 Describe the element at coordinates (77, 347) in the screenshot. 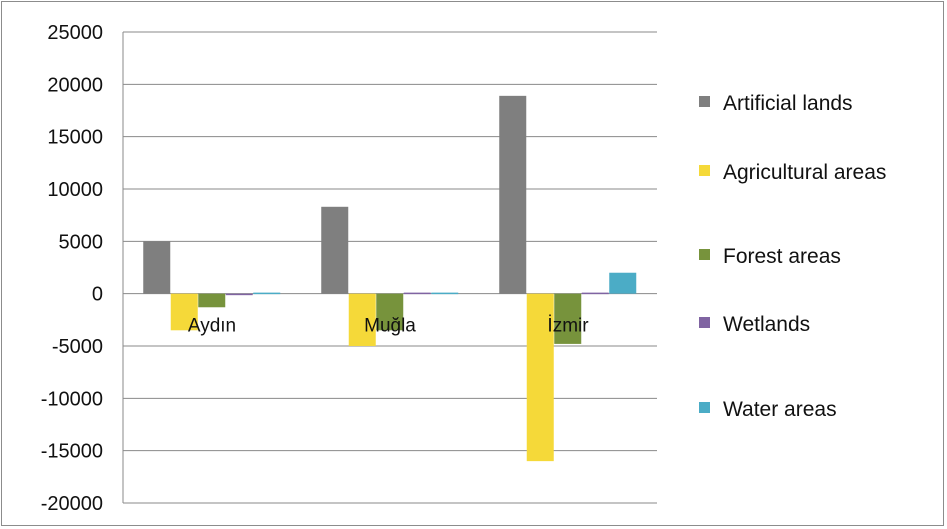

I see `y-tick-label: -5000` at that location.